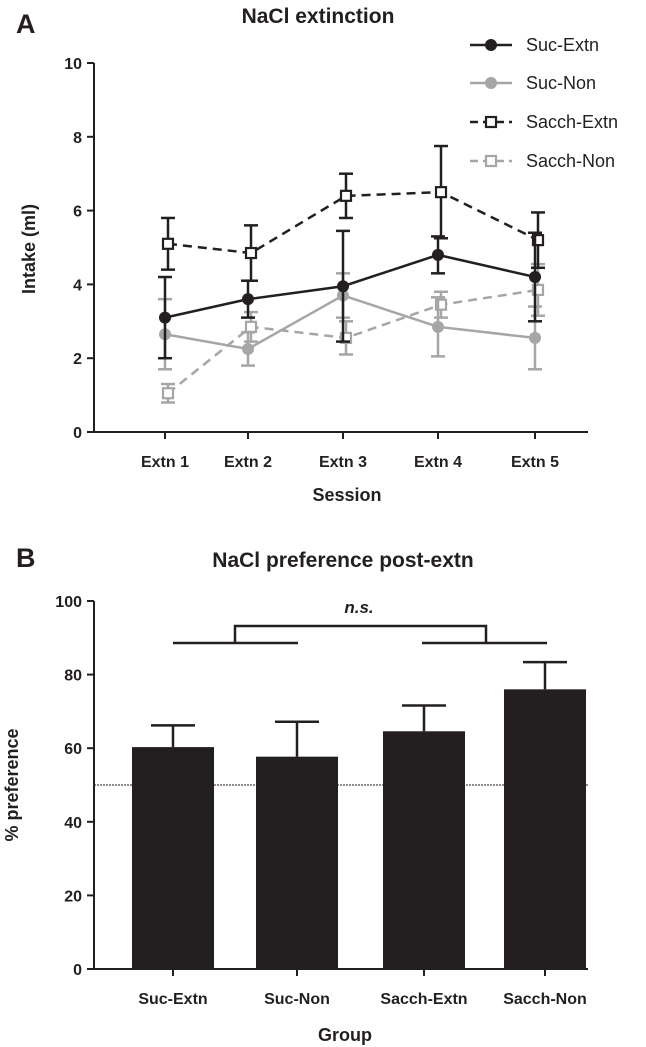  I want to click on y-tick-label: 60, so click(73, 749).